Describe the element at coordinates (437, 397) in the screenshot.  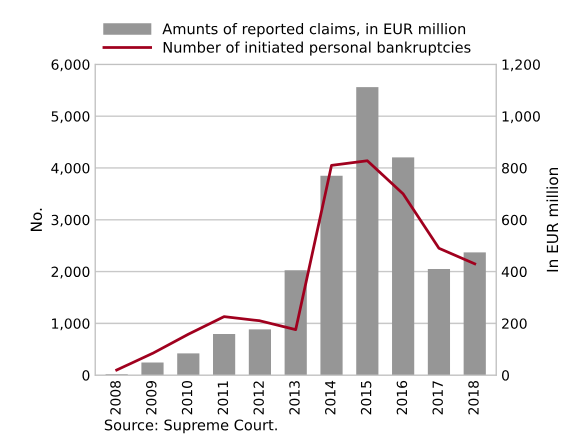
I see `x-tick-label: 2017` at that location.